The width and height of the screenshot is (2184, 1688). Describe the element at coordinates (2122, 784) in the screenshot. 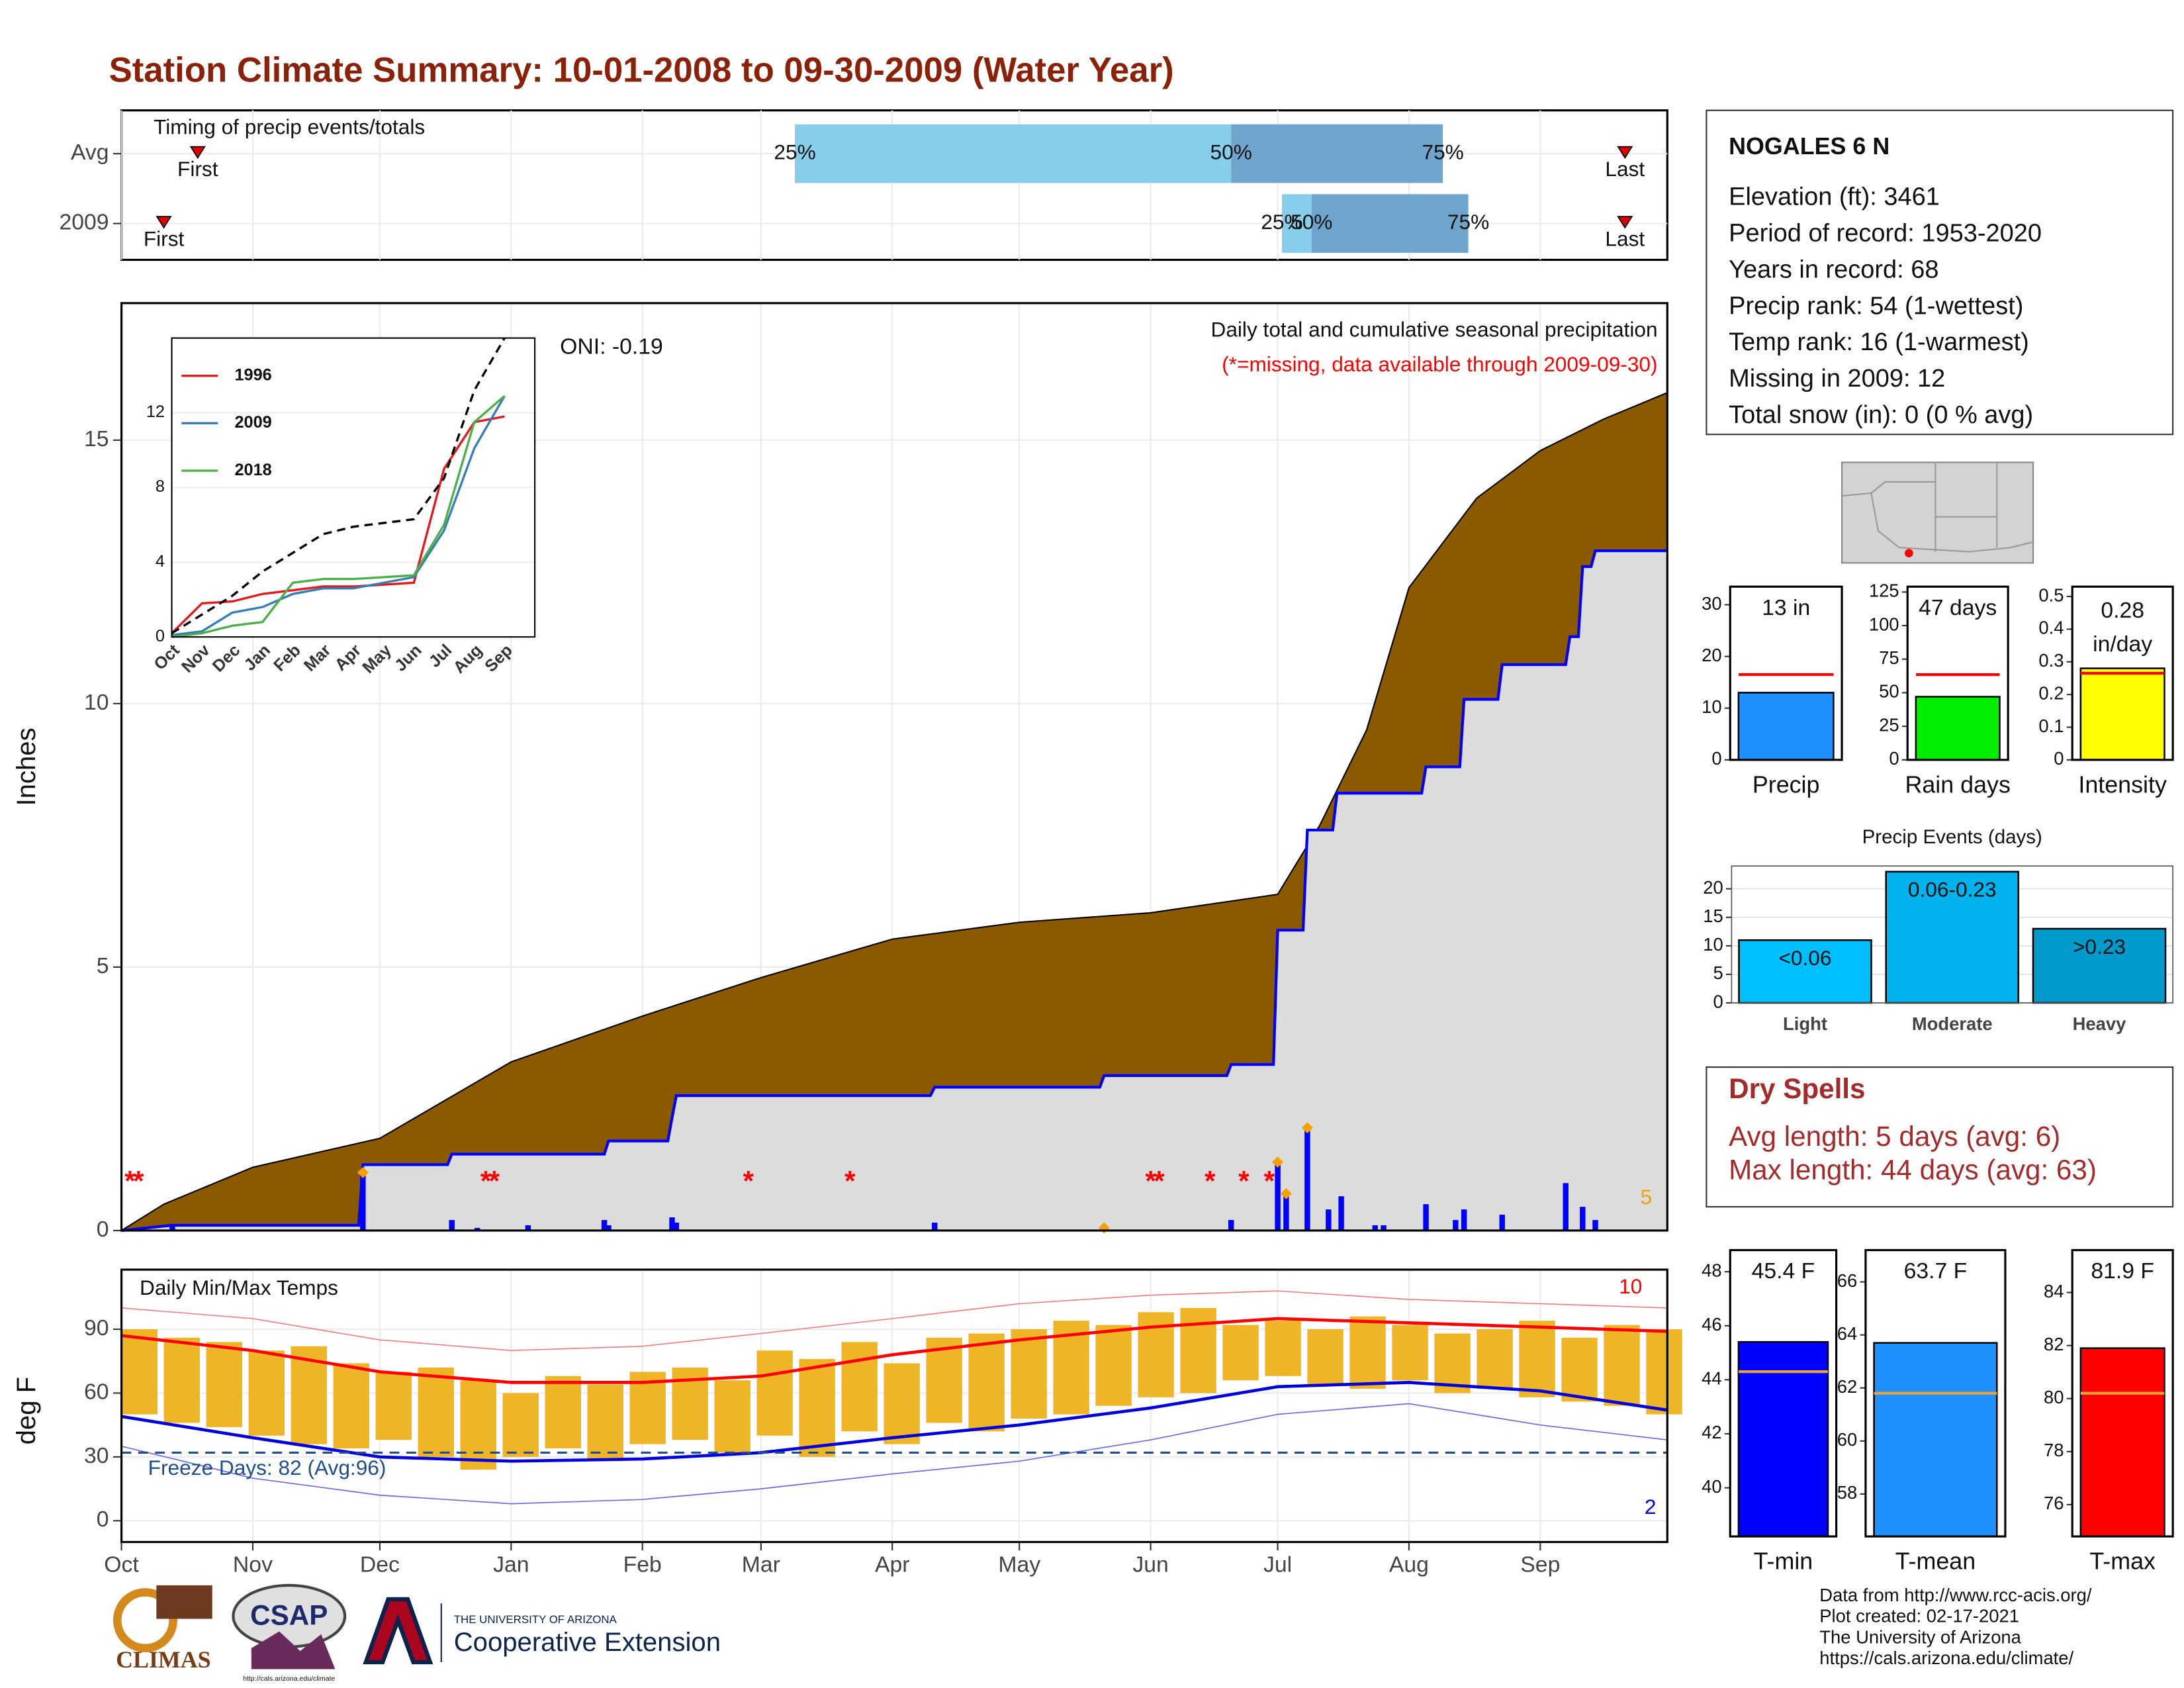

I see `x-tick-label: Intensity` at that location.